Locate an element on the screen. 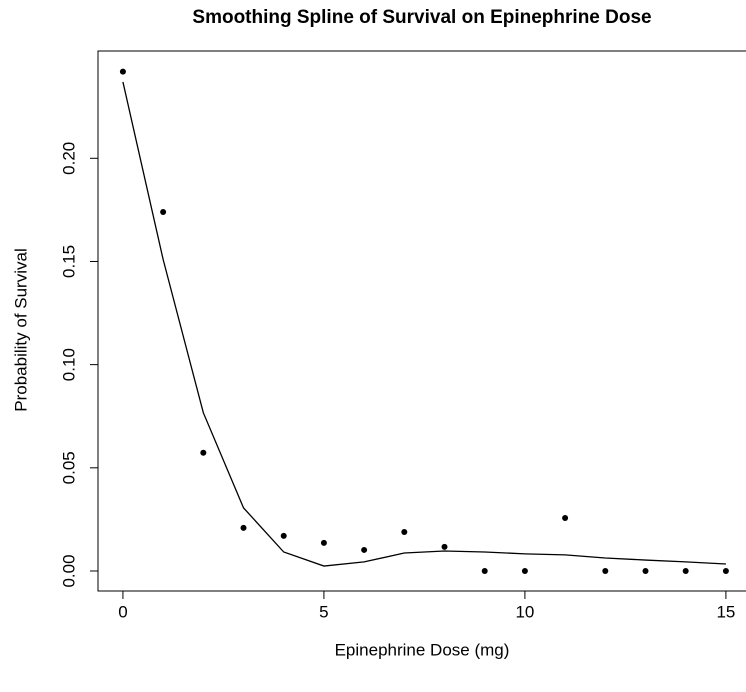  x-tick-label: 5 is located at coordinates (323, 611).